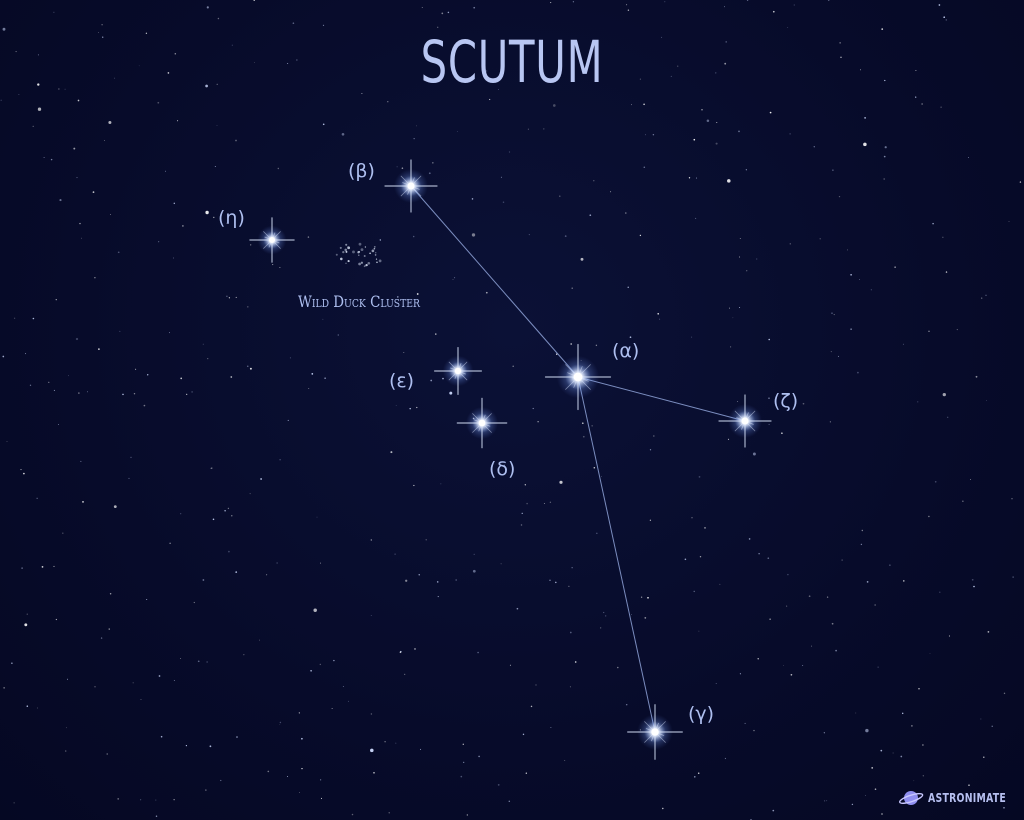 The image size is (1024, 820). I want to click on star-epsilon, so click(458, 371).